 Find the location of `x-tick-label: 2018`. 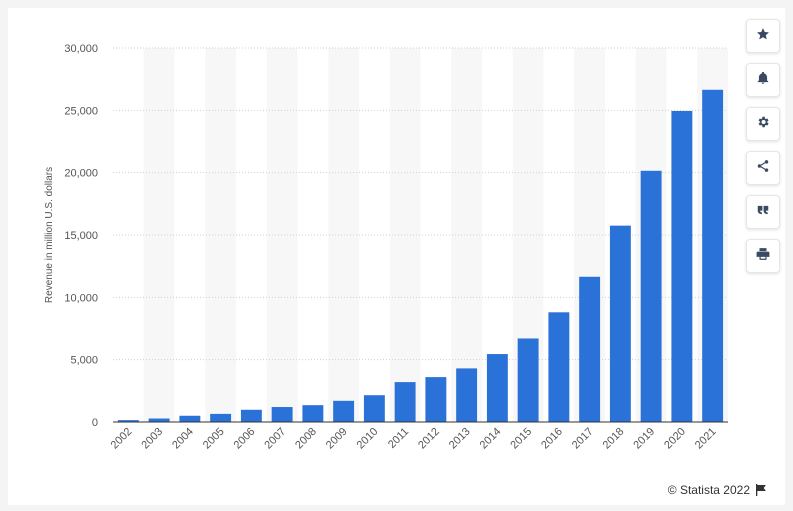

x-tick-label: 2018 is located at coordinates (614, 439).